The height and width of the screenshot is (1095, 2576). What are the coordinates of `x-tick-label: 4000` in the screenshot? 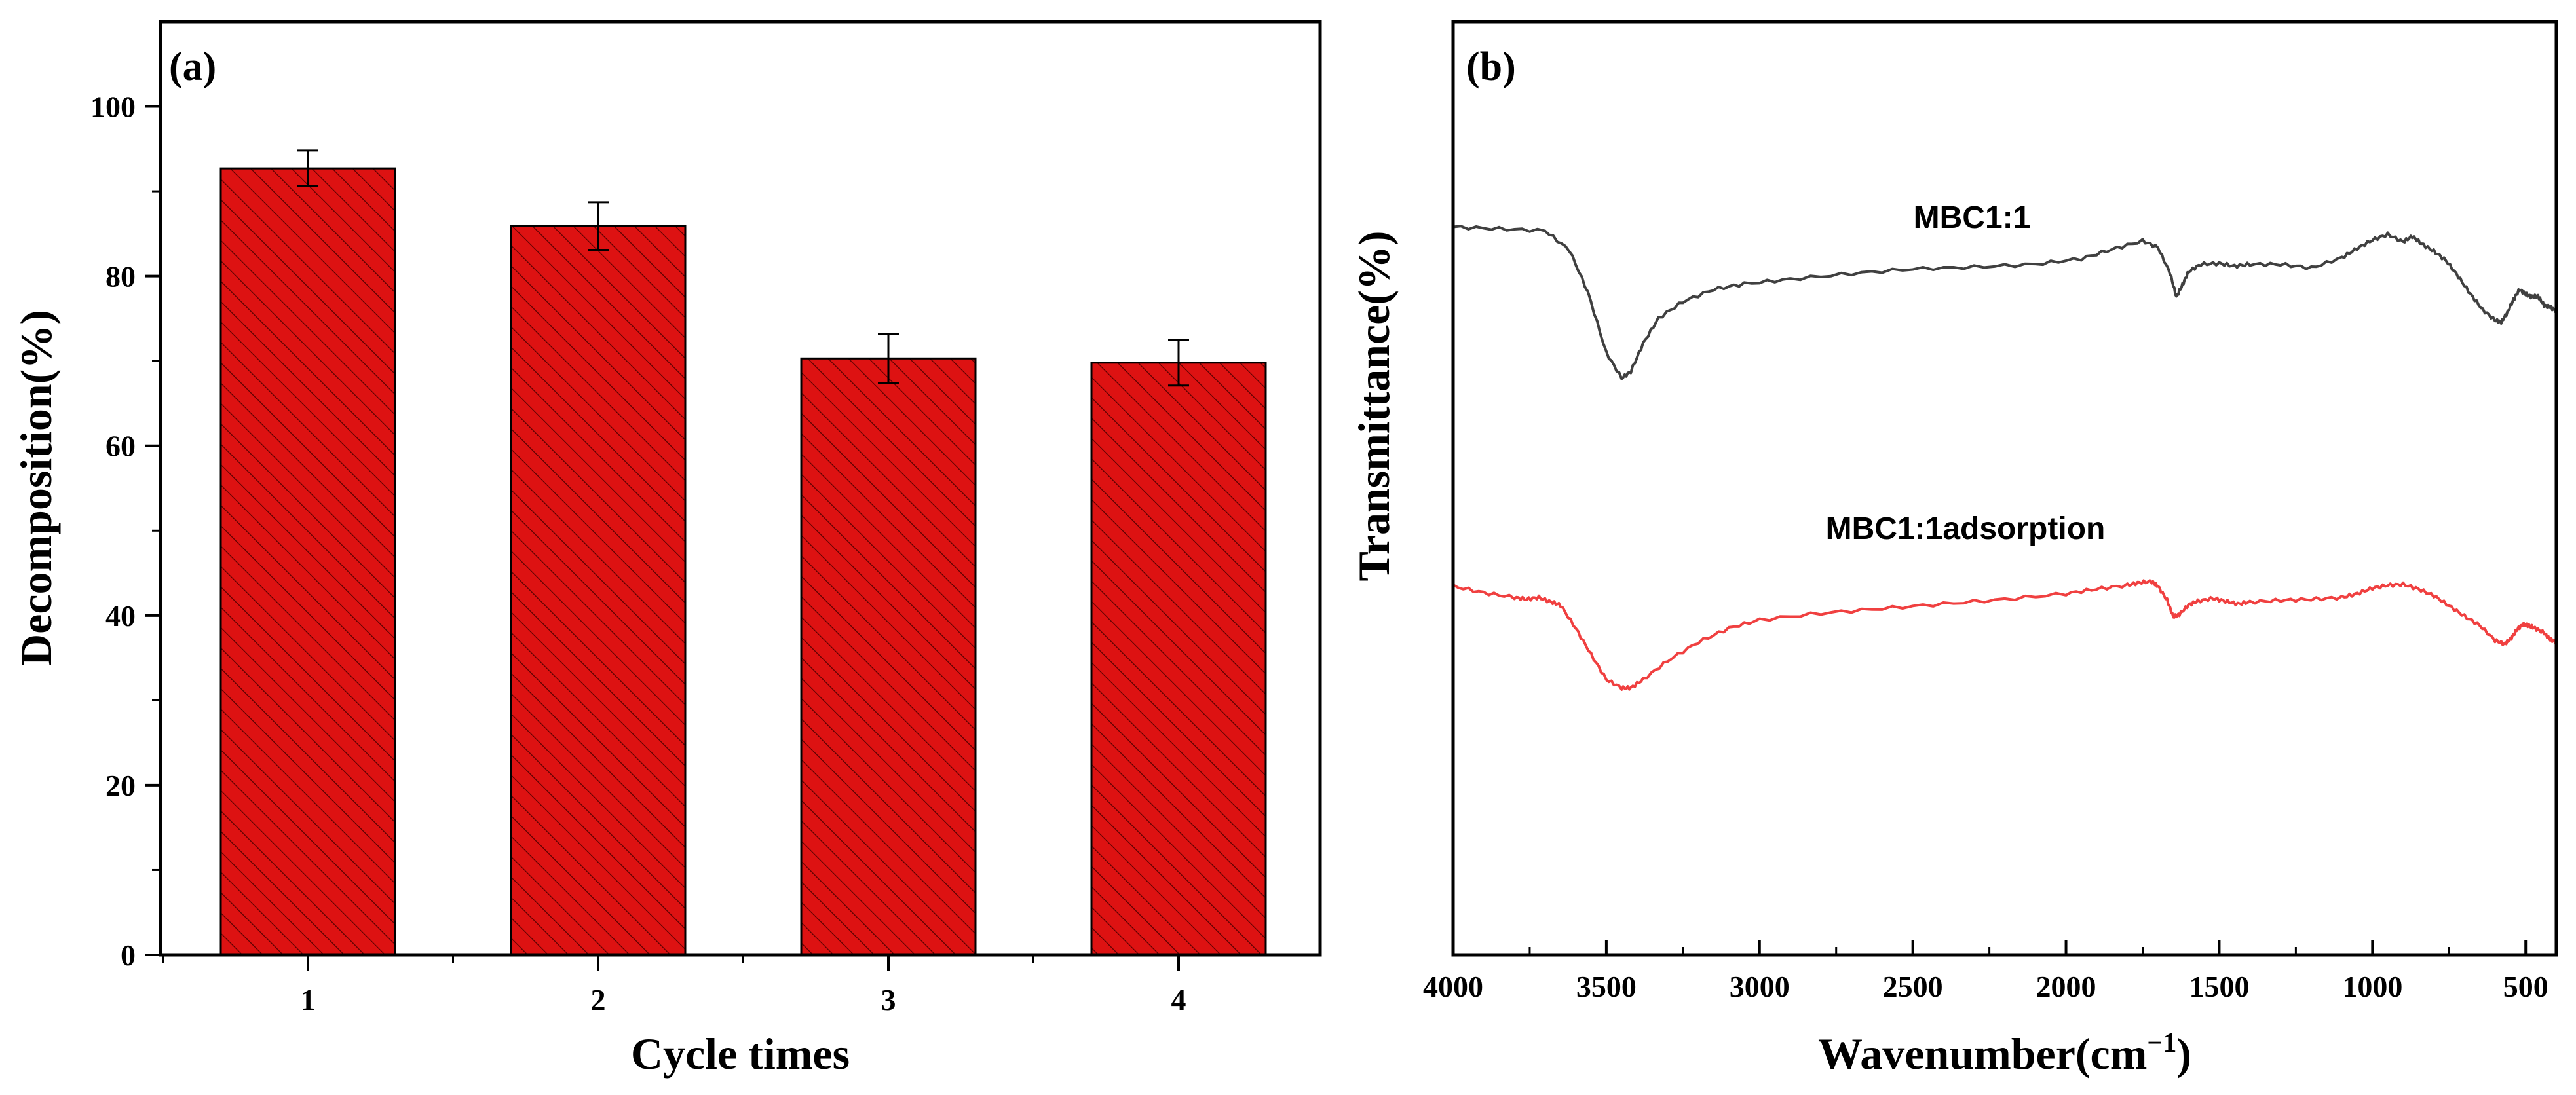 It's located at (1453, 986).